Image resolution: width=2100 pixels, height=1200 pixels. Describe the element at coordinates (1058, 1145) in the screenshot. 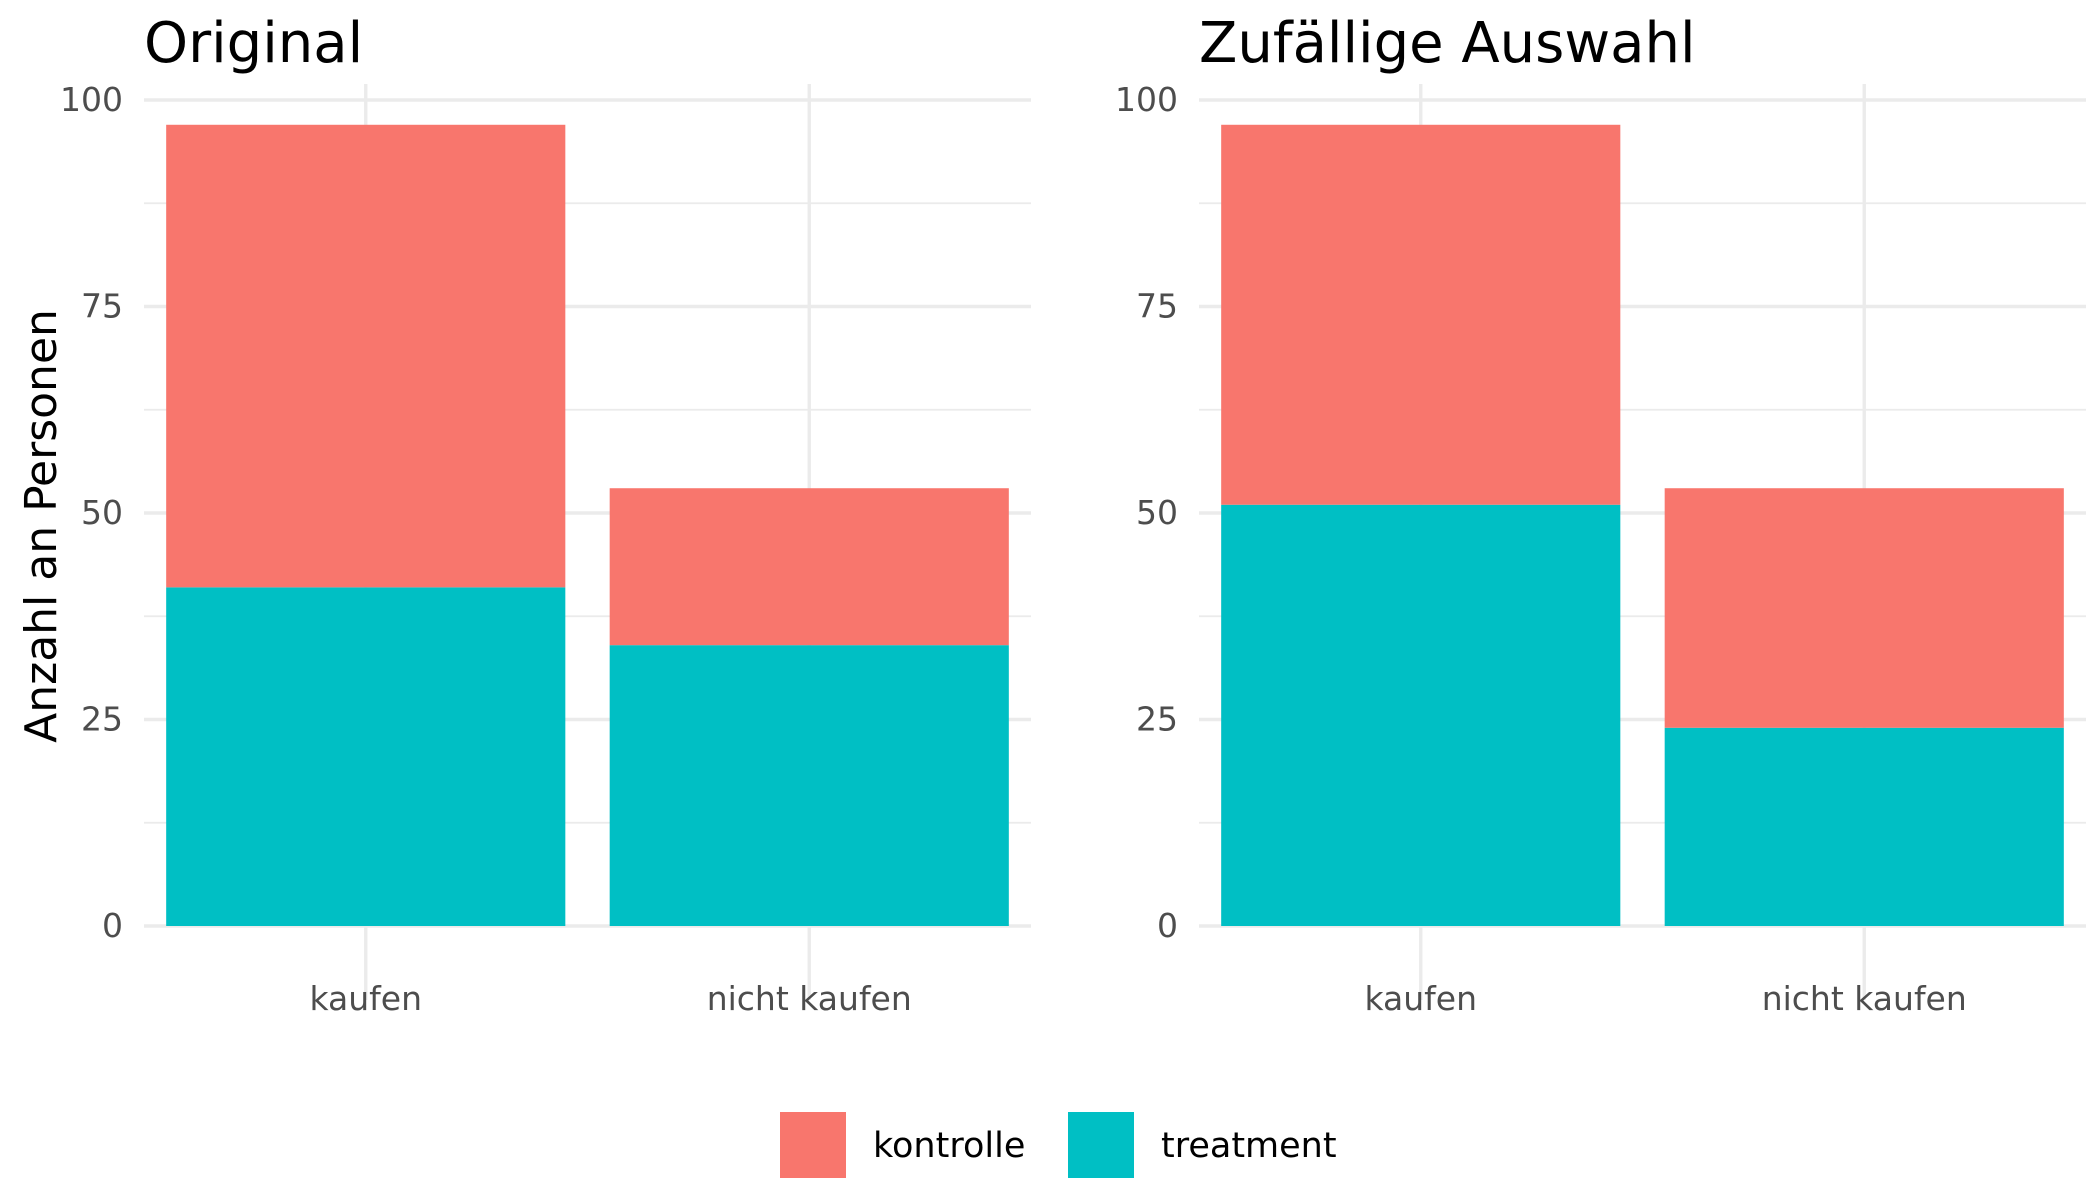

I see `legend: kontrolle treatment` at that location.